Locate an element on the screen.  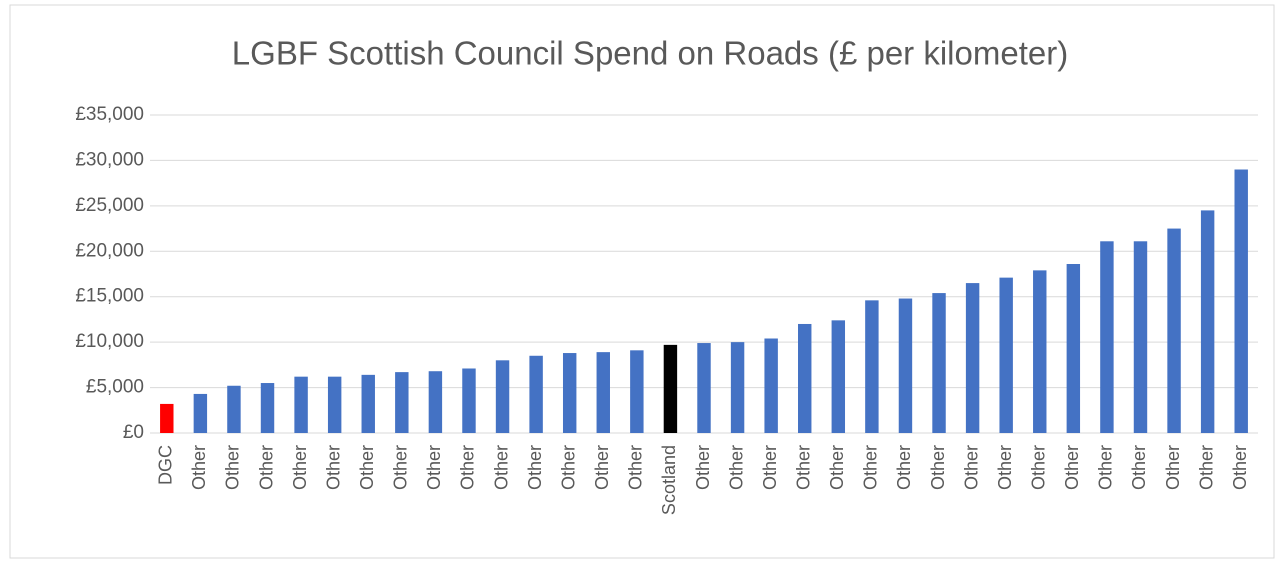
y-tick-label: £15,000 is located at coordinates (109, 296).